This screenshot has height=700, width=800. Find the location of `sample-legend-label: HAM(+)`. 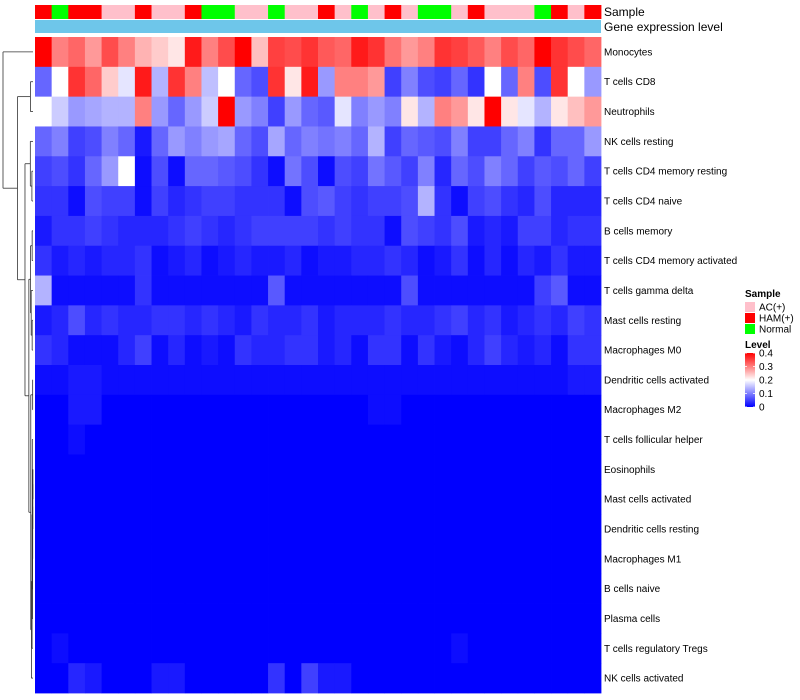

sample-legend-label: HAM(+) is located at coordinates (776, 319).